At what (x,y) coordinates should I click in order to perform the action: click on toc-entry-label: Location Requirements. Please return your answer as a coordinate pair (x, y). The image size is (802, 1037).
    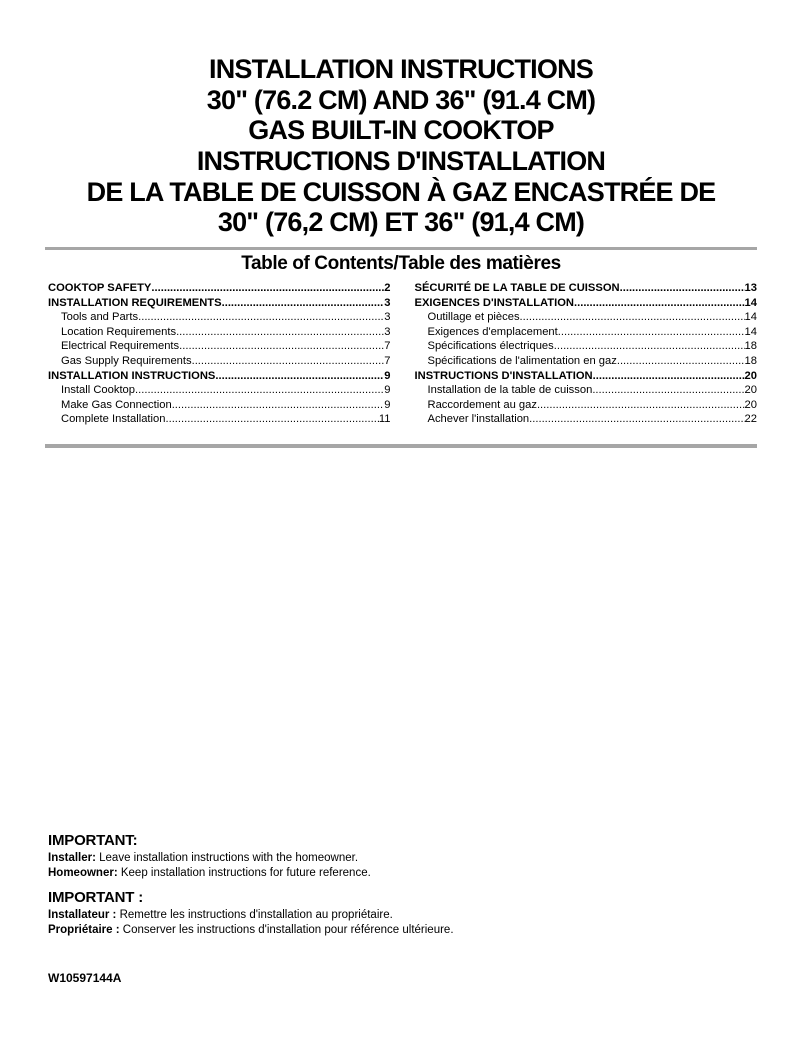
    Looking at the image, I should click on (119, 331).